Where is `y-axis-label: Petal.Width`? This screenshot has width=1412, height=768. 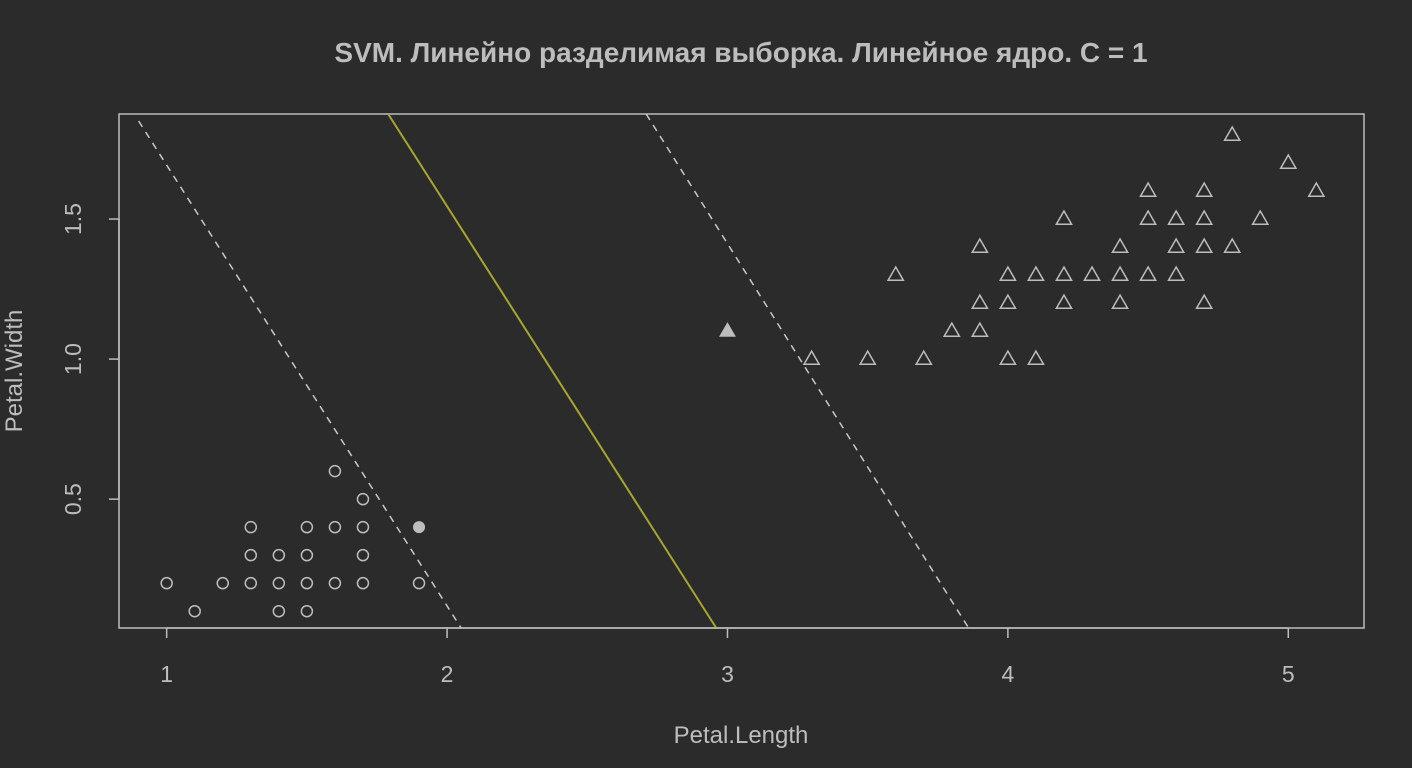
y-axis-label: Petal.Width is located at coordinates (14, 371).